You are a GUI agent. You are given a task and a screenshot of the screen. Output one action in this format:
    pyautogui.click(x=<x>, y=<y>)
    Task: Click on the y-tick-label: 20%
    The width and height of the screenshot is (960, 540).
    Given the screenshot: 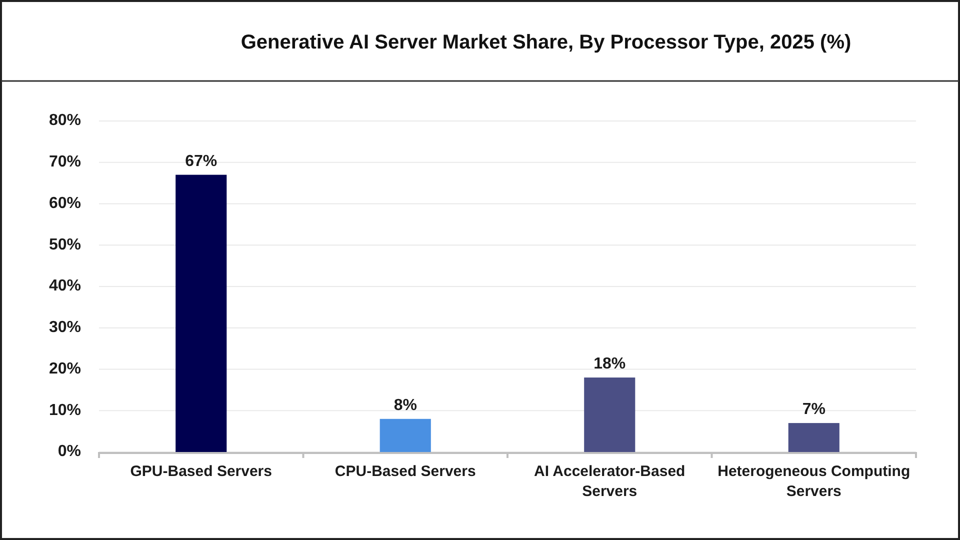 What is the action you would take?
    pyautogui.click(x=64, y=369)
    